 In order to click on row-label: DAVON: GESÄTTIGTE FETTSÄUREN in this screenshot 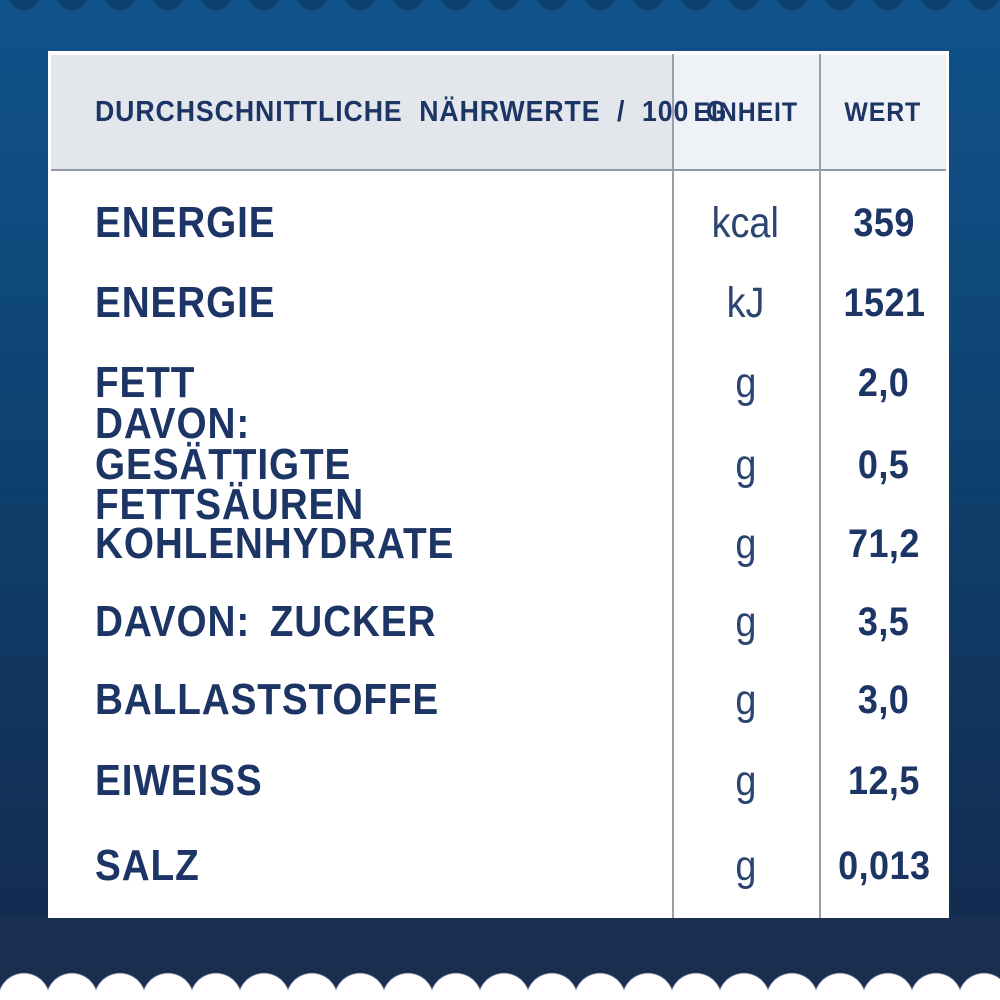, I will do `click(230, 464)`.